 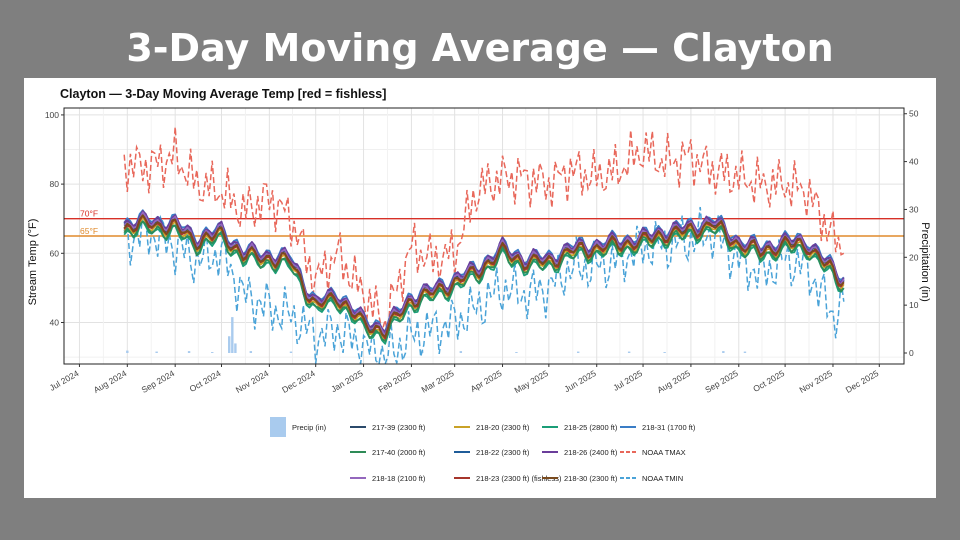 I want to click on y2-tick-label: 50, so click(x=914, y=114).